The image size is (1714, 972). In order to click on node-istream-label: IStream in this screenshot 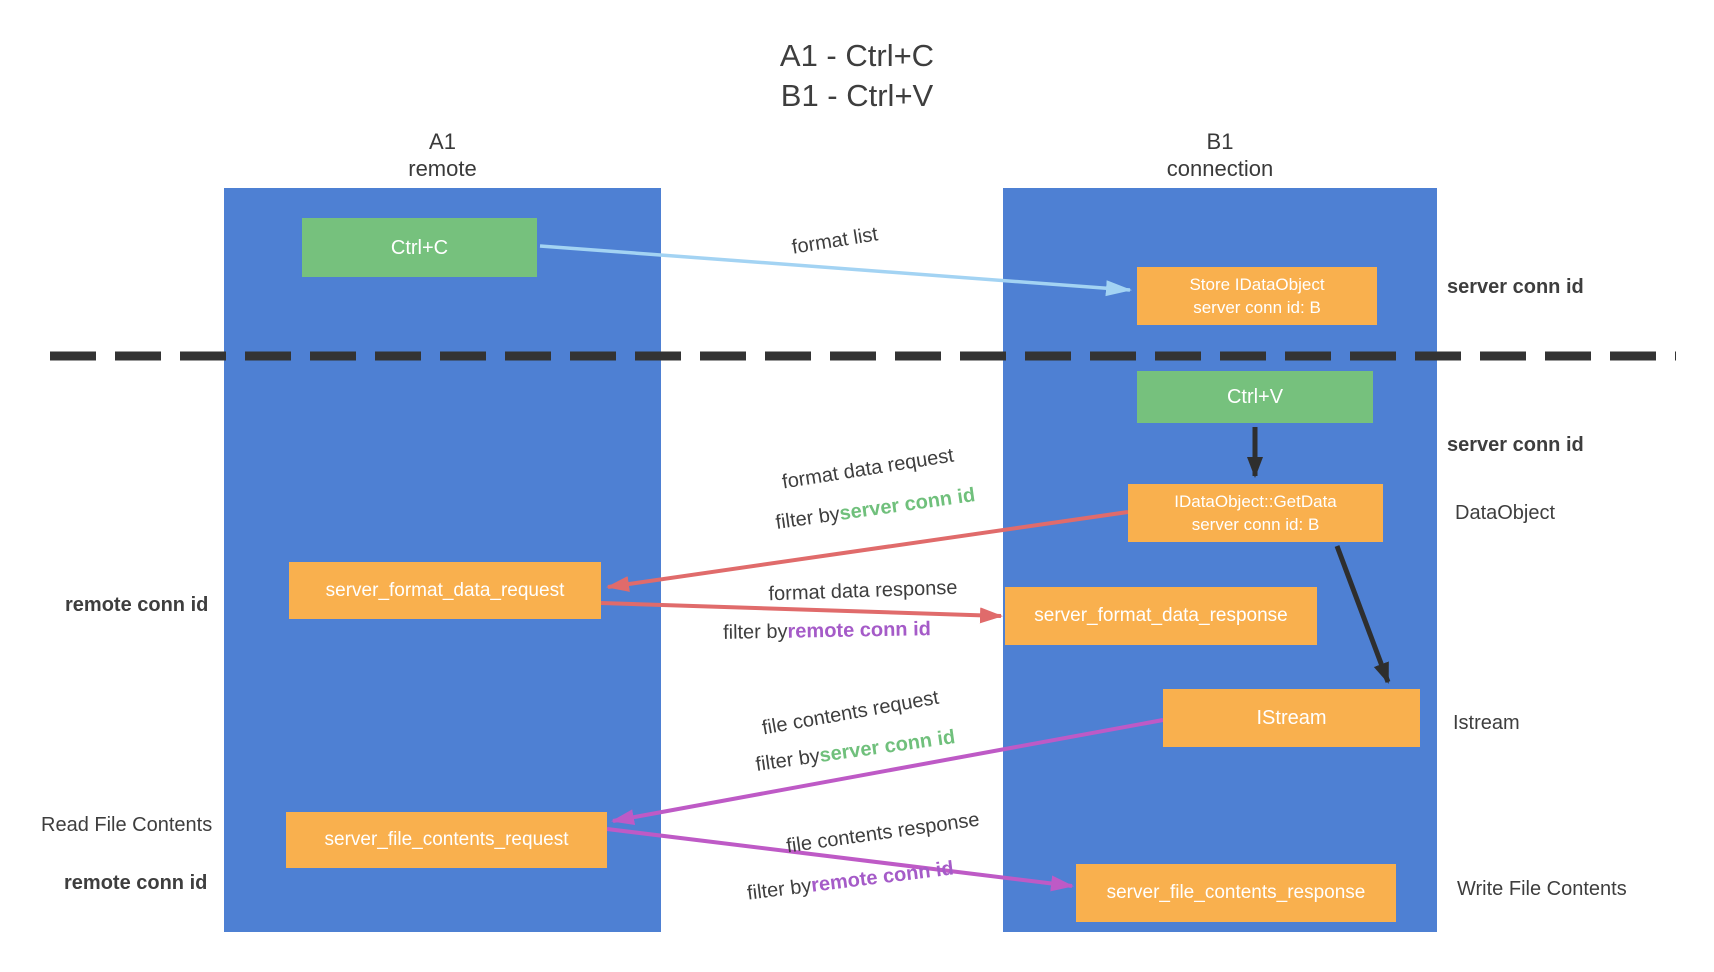, I will do `click(1291, 718)`.